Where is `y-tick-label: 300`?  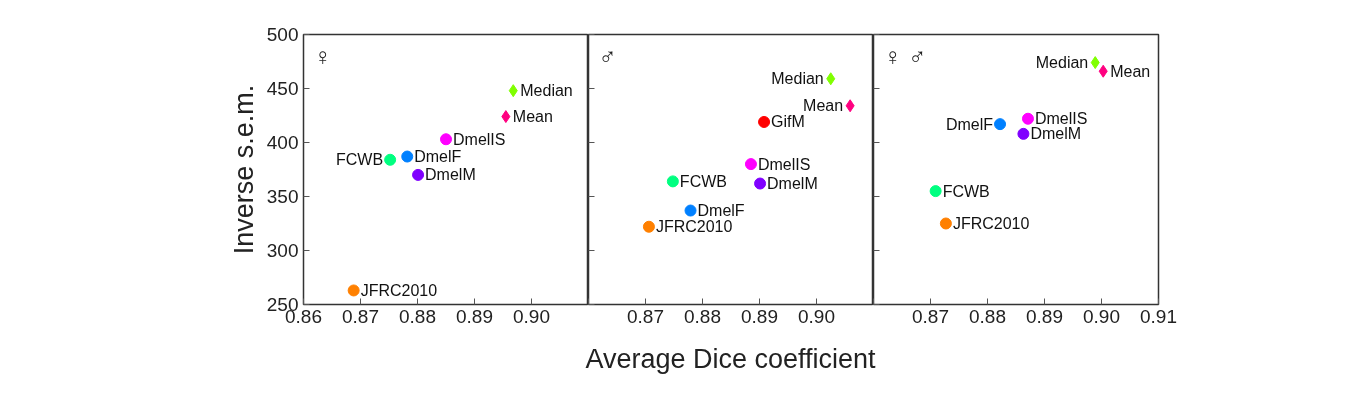 y-tick-label: 300 is located at coordinates (282, 250).